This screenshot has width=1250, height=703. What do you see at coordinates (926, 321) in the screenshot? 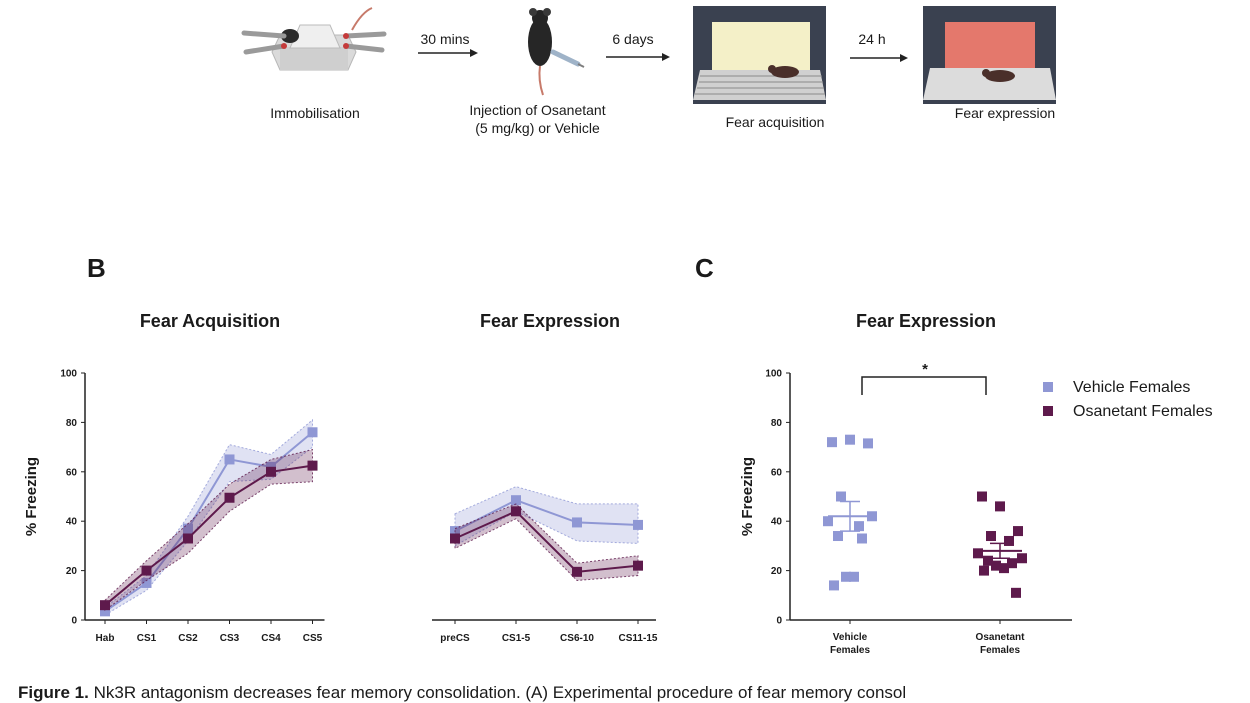
I see `chart-title-fear-expression-scatter: Fear Expression` at bounding box center [926, 321].